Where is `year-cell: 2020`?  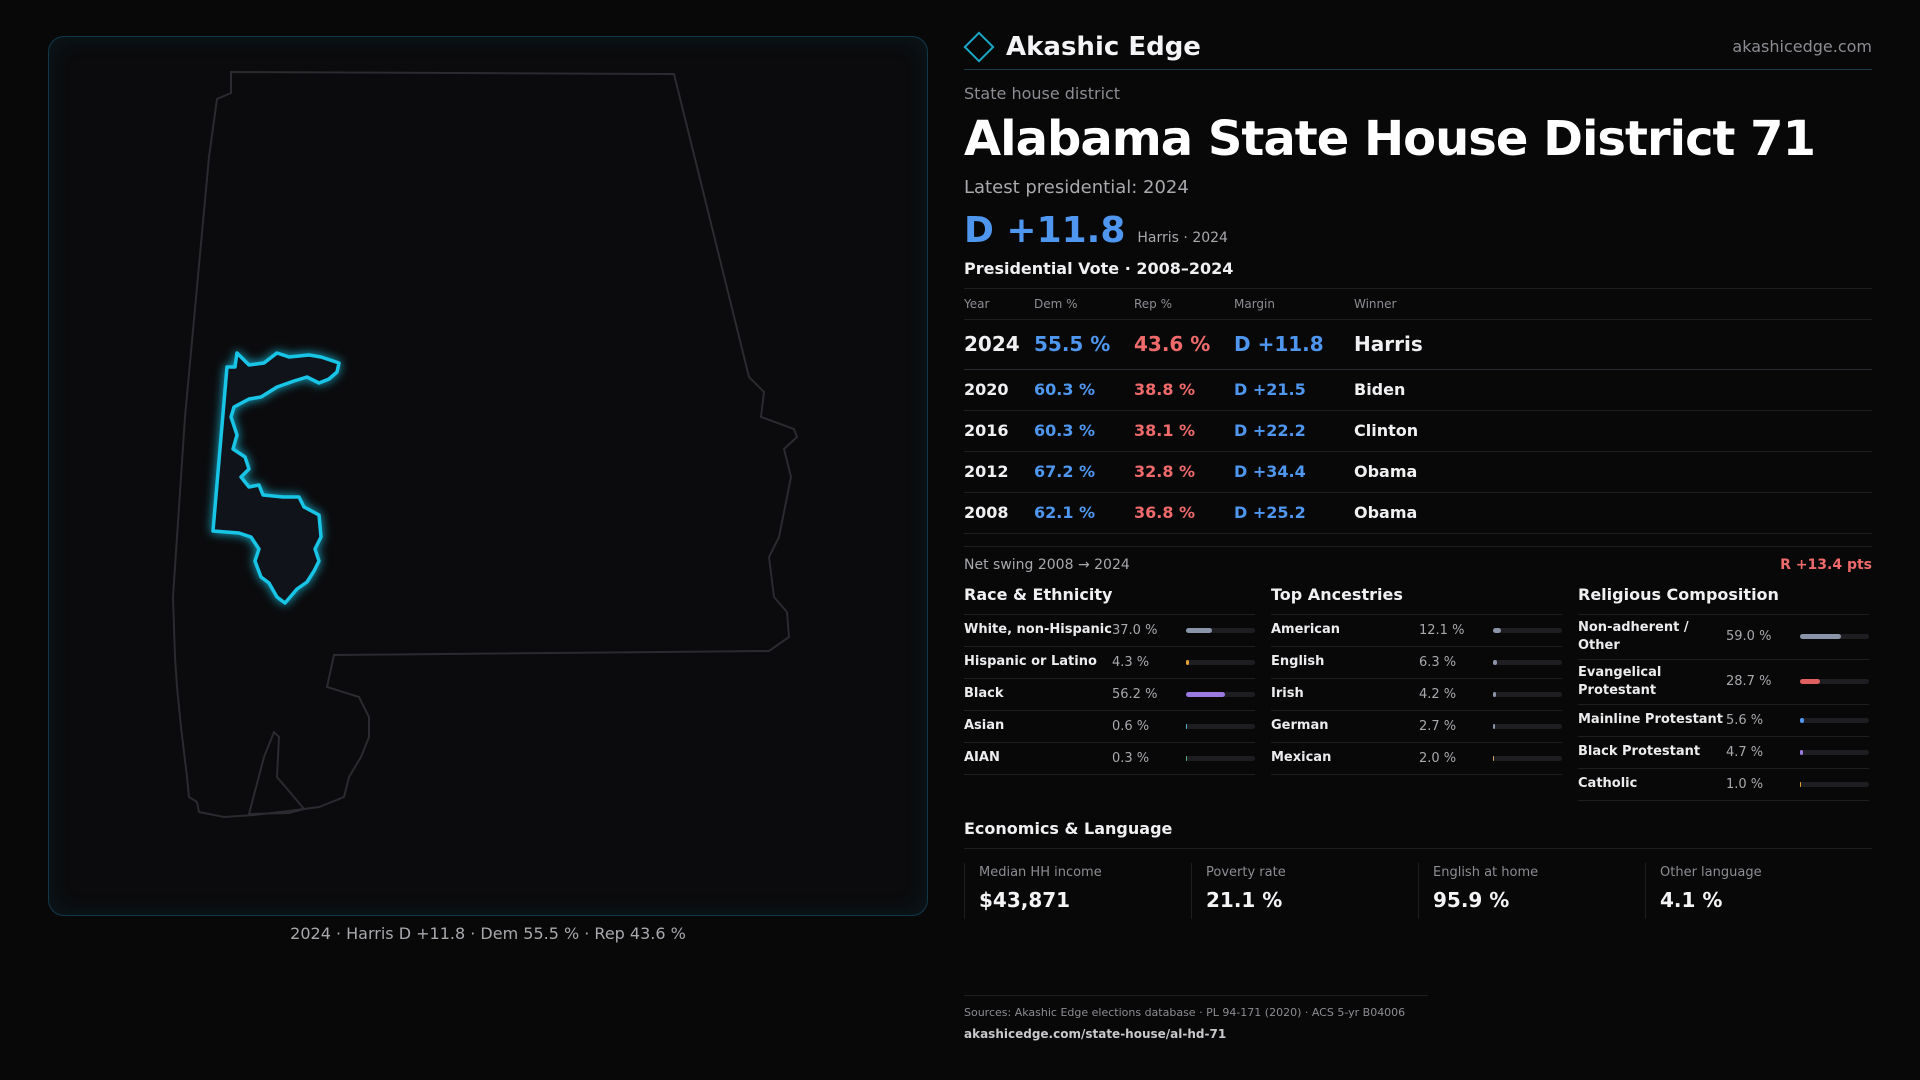
year-cell: 2020 is located at coordinates (999, 390).